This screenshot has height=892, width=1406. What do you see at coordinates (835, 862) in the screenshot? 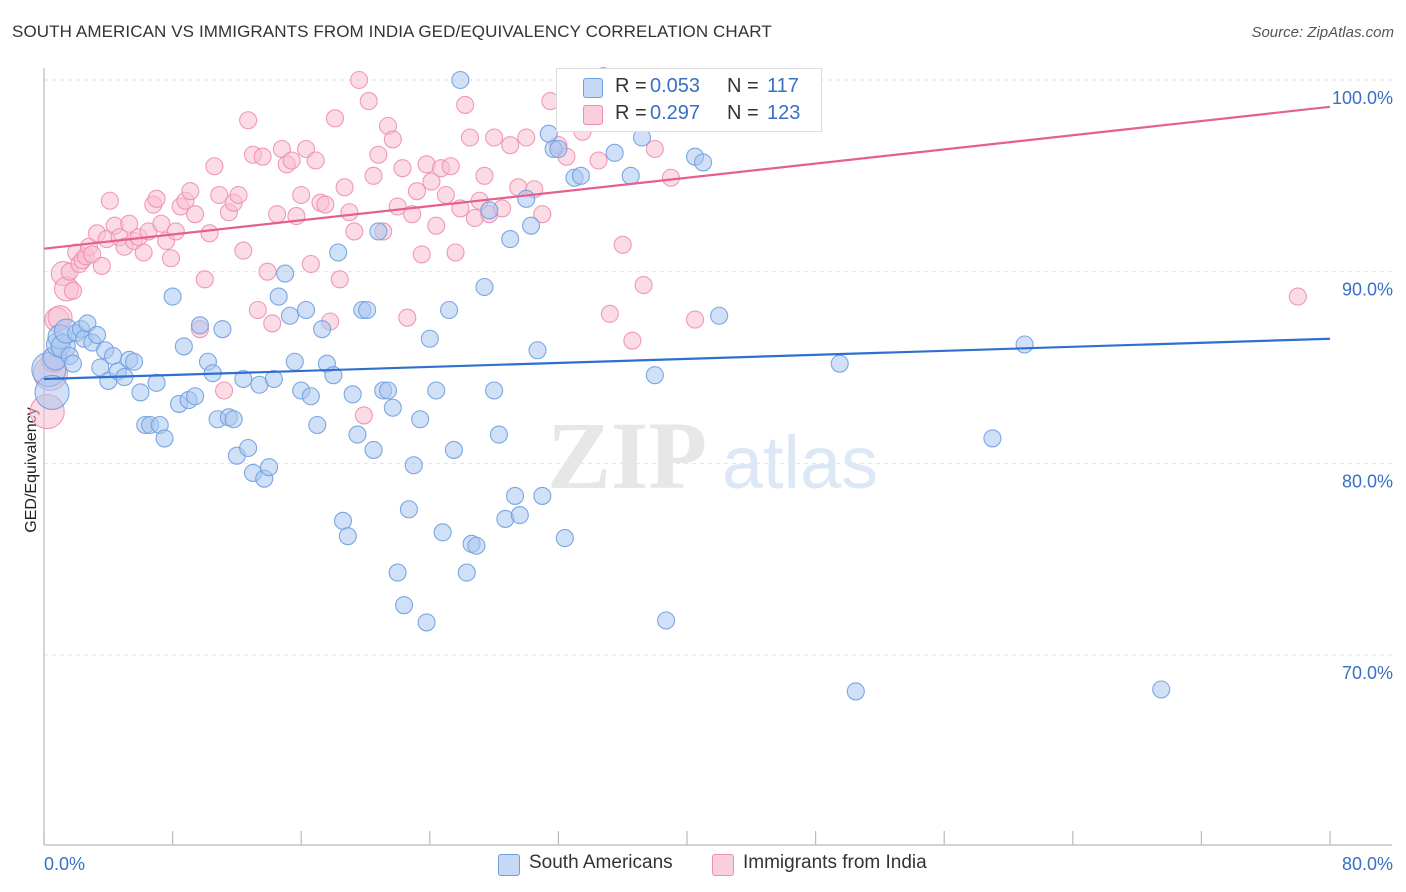
I see `legend-label: Immigrants from India` at bounding box center [835, 862].